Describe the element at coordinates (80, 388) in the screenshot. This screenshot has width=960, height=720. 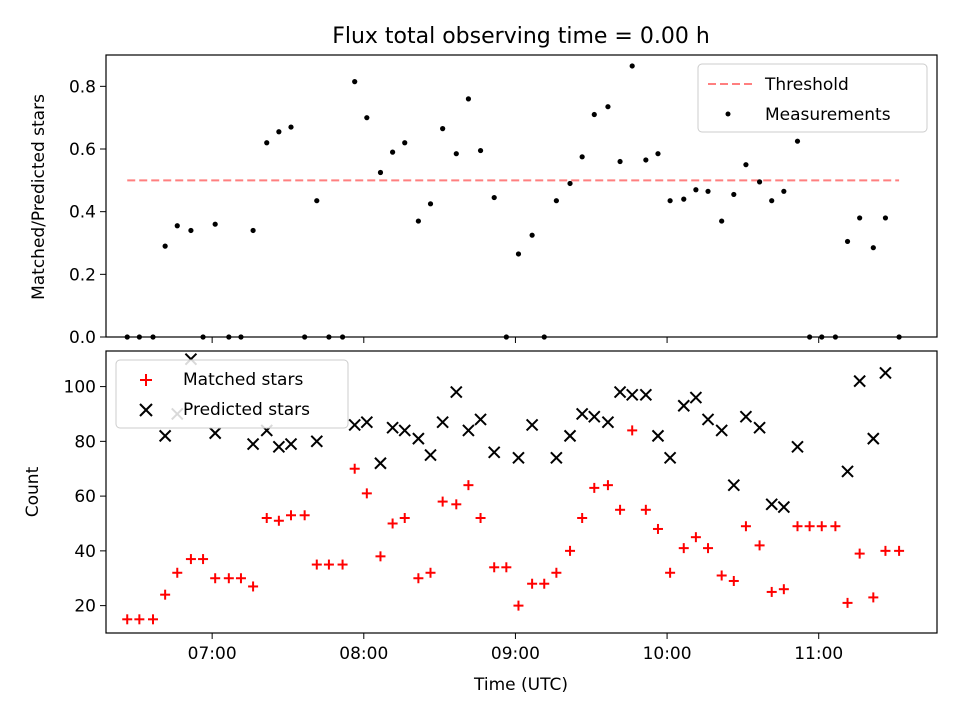
I see `bottom-ytick-label: 100` at that location.